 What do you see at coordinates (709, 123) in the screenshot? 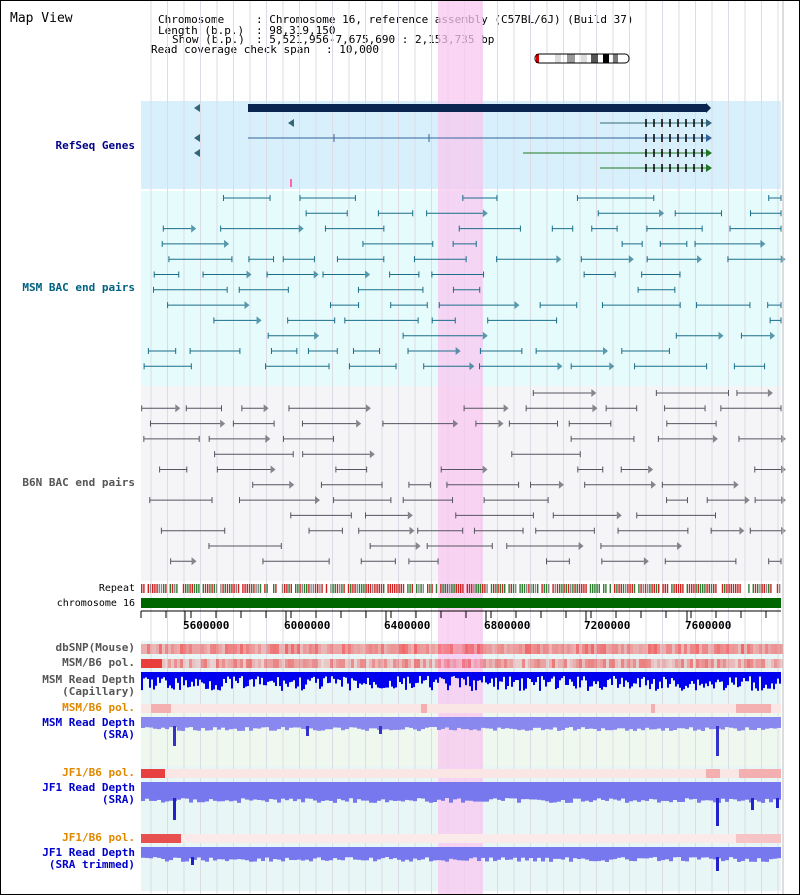
I see `refseq-gene-arrow` at bounding box center [709, 123].